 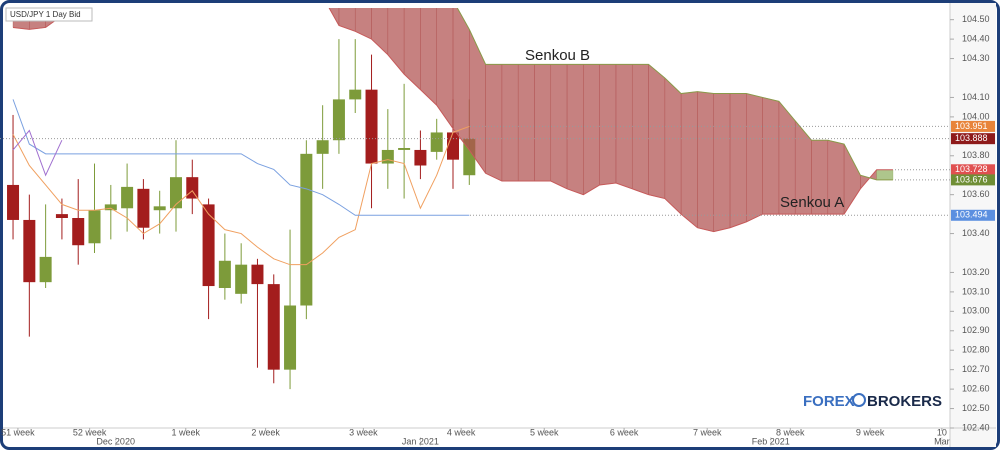 I want to click on price-tag-label: 103.951, so click(x=971, y=126).